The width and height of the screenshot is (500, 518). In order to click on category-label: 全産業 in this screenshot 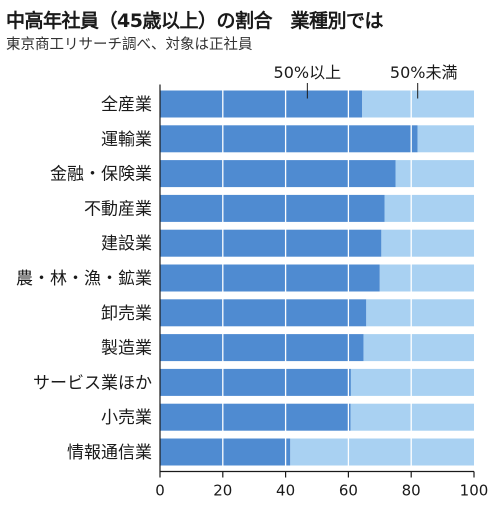, I will do `click(126, 105)`.